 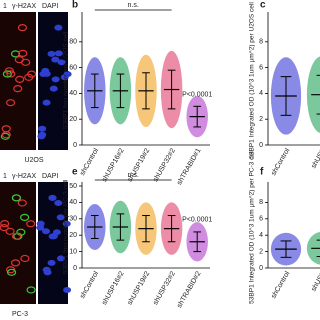 What do you see at coordinates (139, 288) in the screenshot?
I see `x-tick-label: shUSP19#2` at bounding box center [139, 288].